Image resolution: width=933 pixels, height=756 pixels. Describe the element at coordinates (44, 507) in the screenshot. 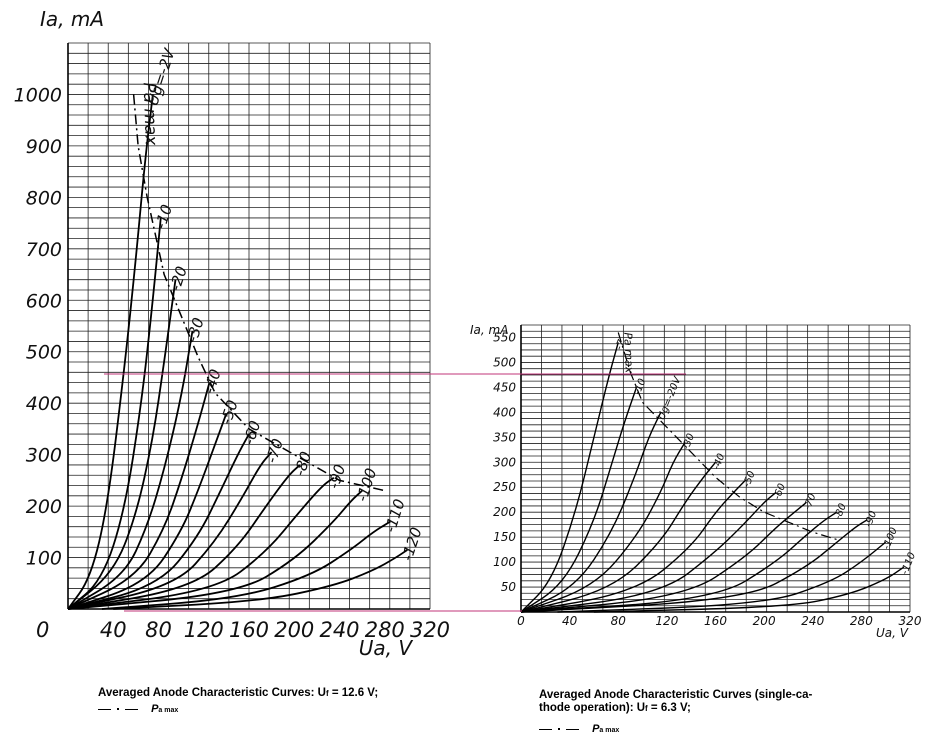

I see `left-y-tick-label: 200` at that location.